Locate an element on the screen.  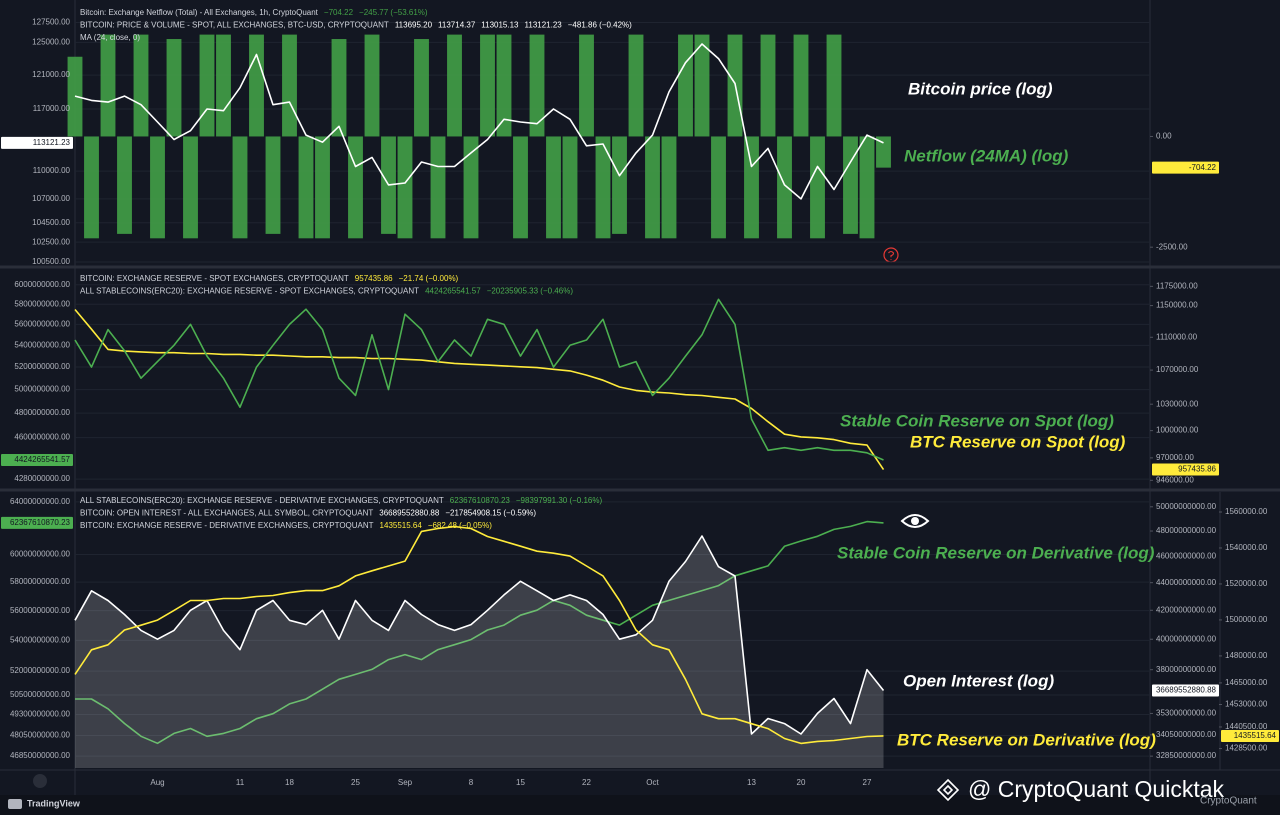
x-tick-label: 20 is located at coordinates (801, 782).